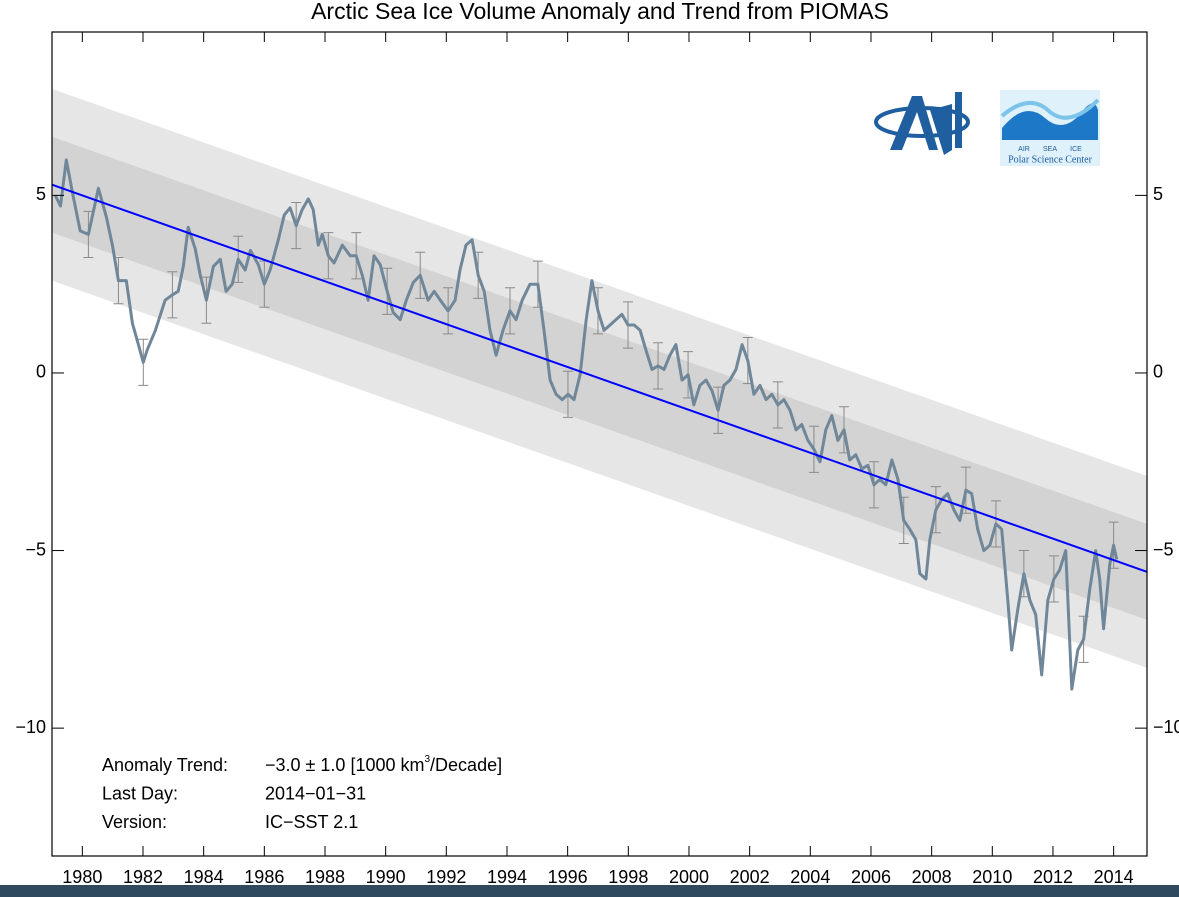 The width and height of the screenshot is (1179, 897). Describe the element at coordinates (810, 877) in the screenshot. I see `x-tick-label: 2004` at that location.